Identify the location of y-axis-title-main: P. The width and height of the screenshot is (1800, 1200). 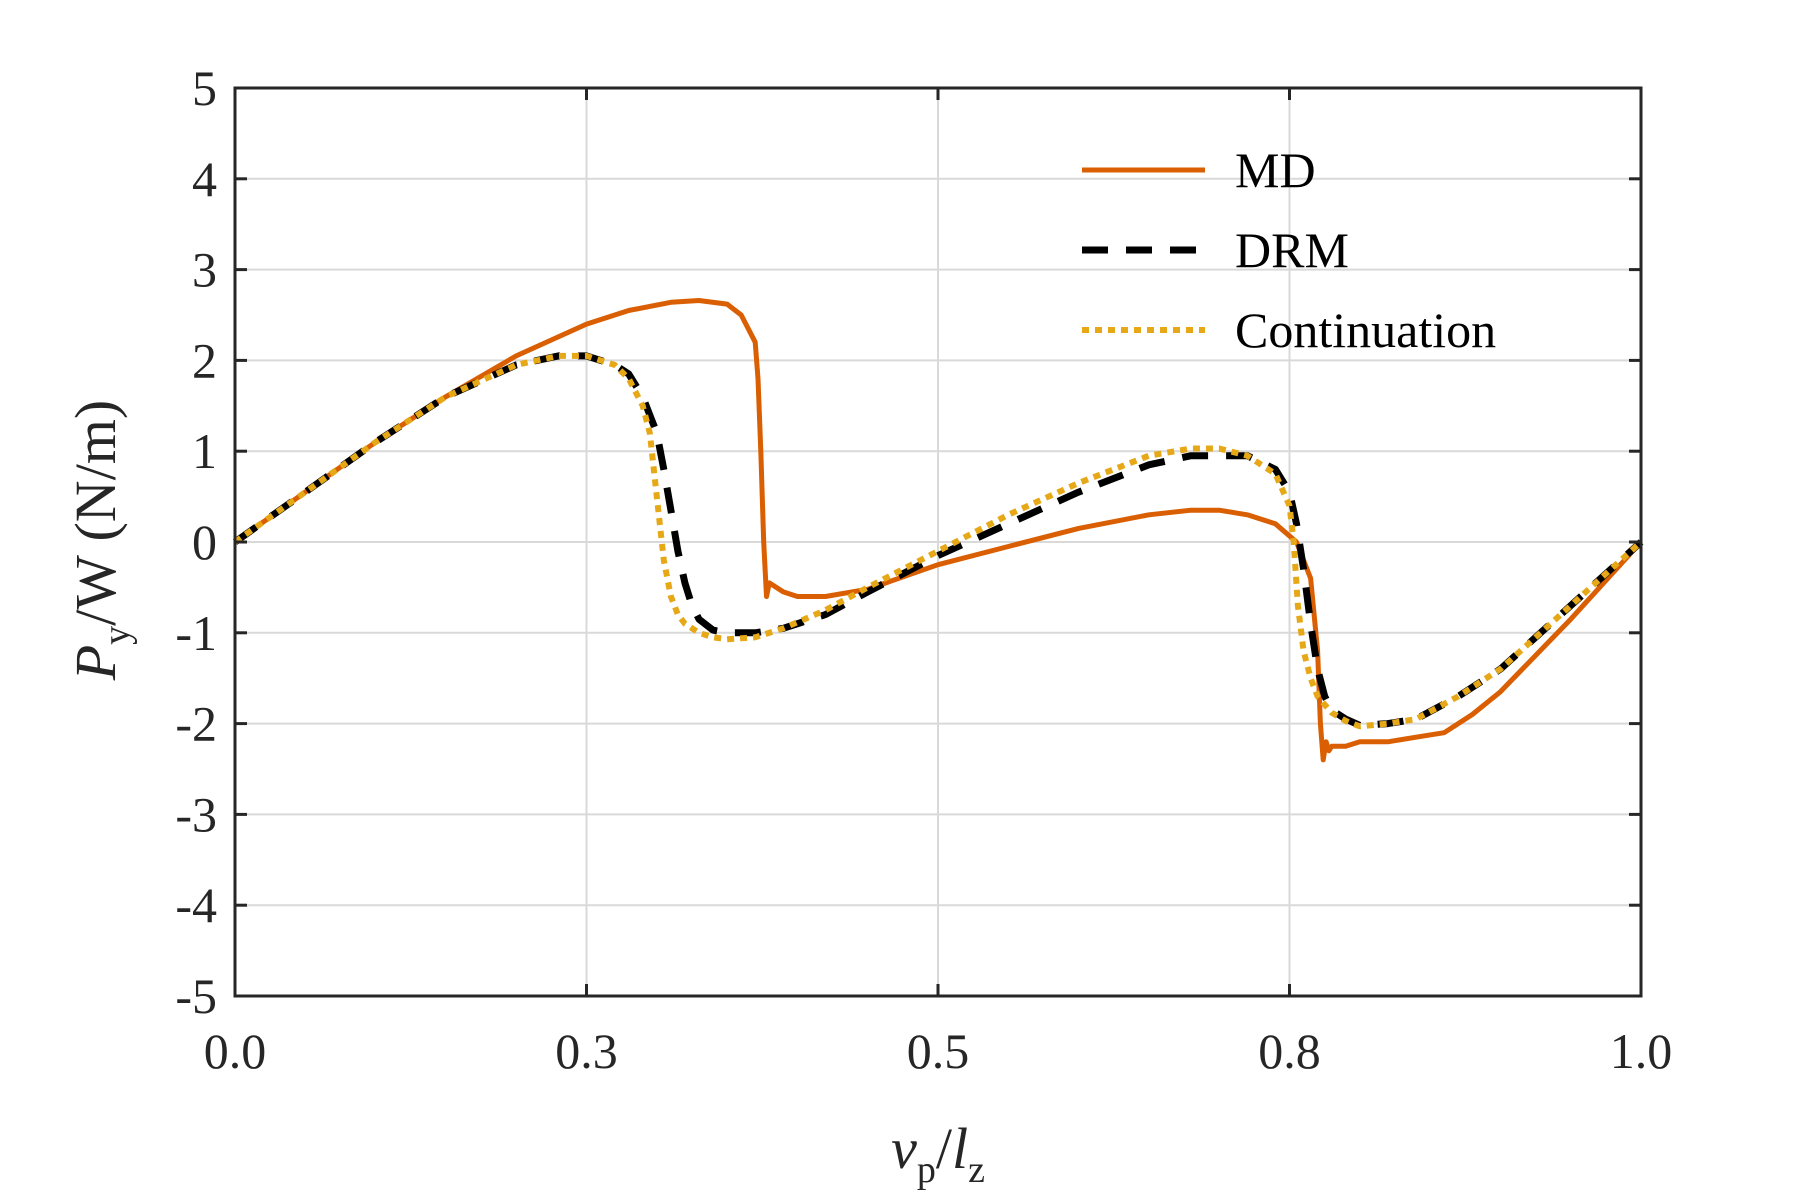
(95, 663).